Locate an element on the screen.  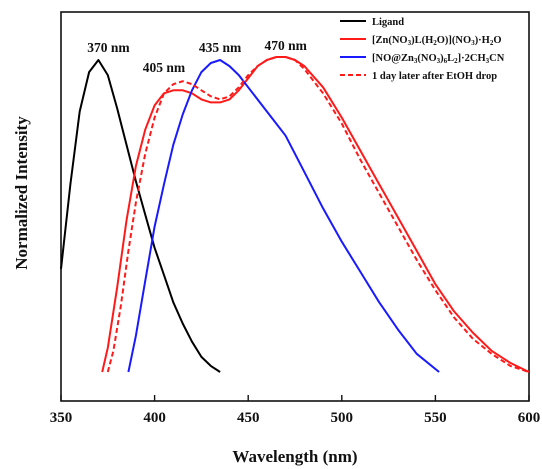
peak-label: 470 nm is located at coordinates (285, 45).